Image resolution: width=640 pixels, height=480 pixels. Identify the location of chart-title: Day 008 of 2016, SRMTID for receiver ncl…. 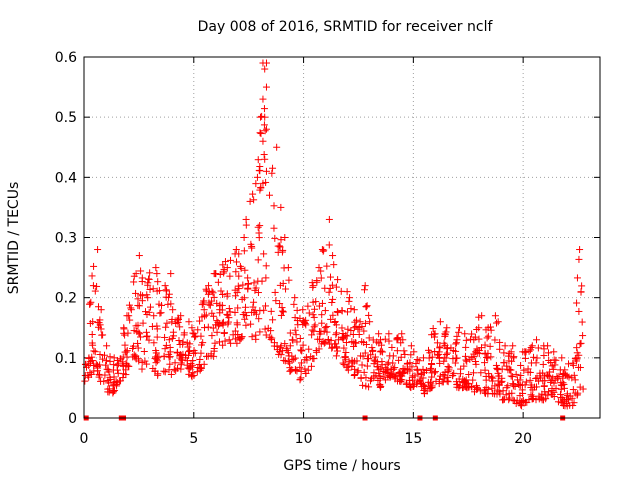
(346, 27).